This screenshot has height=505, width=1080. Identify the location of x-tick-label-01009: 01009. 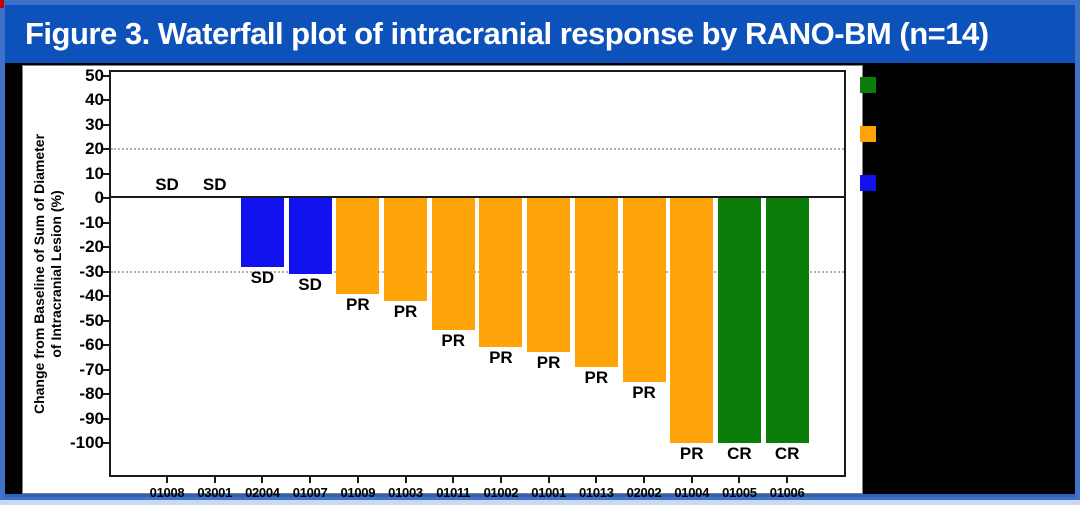
(358, 492).